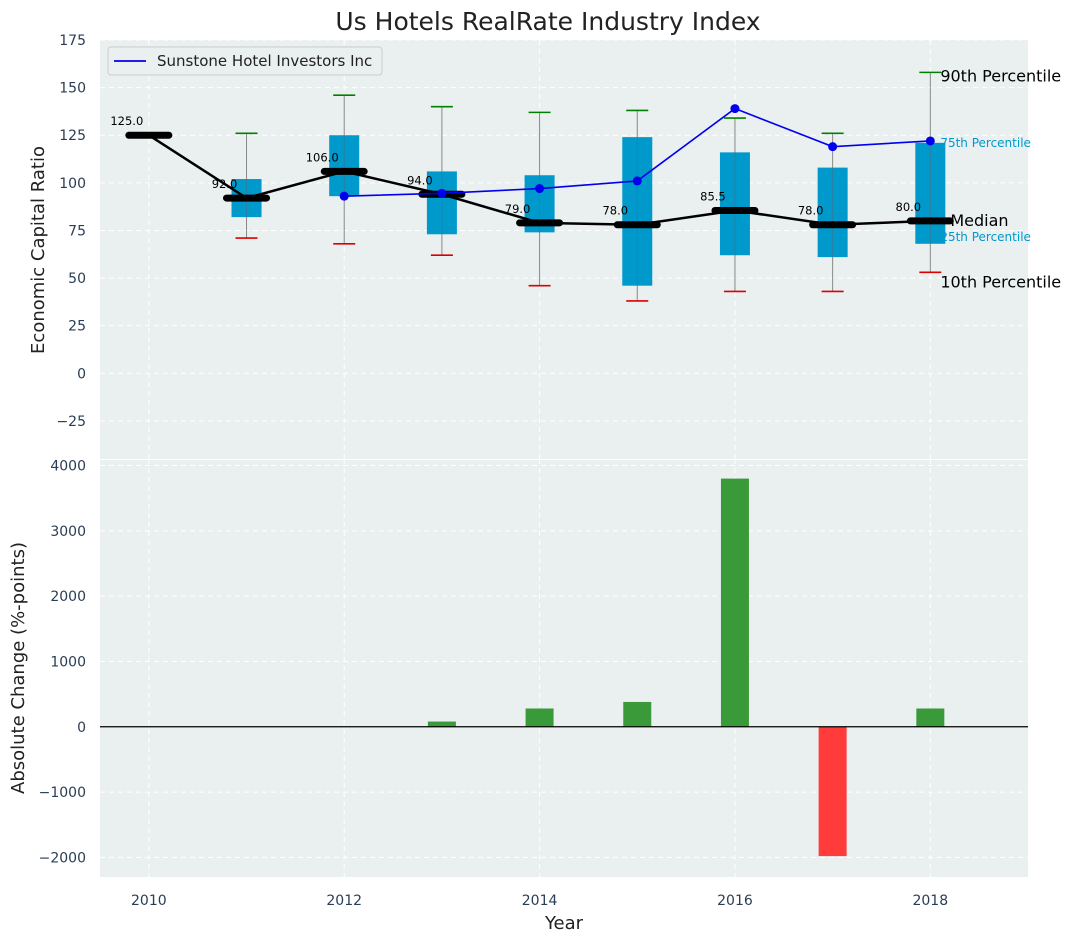  I want to click on annotation-10th-percentile: 10th Percentile, so click(1000, 281).